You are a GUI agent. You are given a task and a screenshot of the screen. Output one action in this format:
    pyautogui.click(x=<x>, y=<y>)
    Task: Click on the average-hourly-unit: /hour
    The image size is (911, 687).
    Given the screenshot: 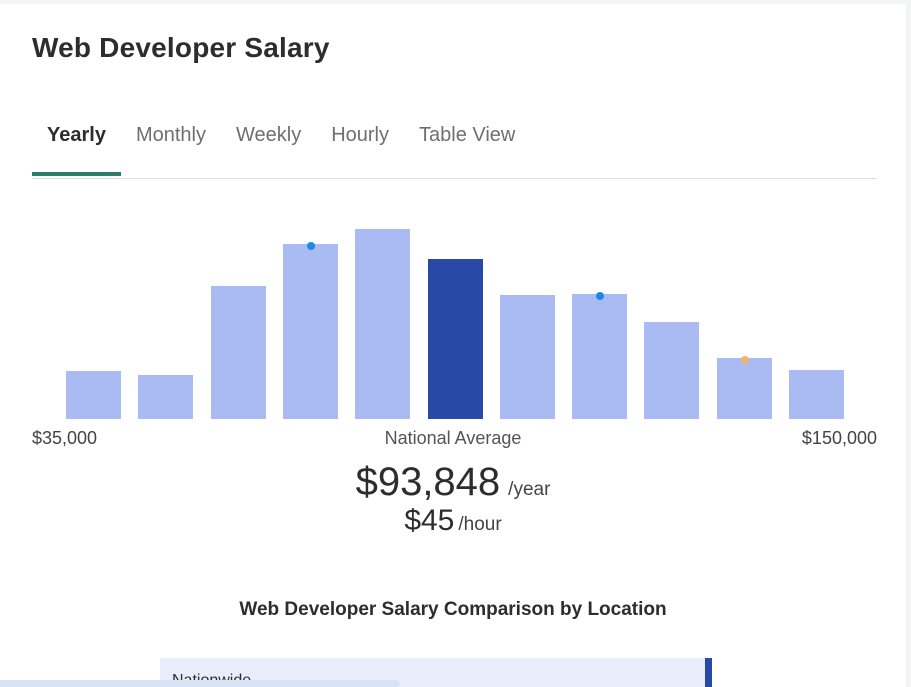 What is the action you would take?
    pyautogui.click(x=480, y=524)
    